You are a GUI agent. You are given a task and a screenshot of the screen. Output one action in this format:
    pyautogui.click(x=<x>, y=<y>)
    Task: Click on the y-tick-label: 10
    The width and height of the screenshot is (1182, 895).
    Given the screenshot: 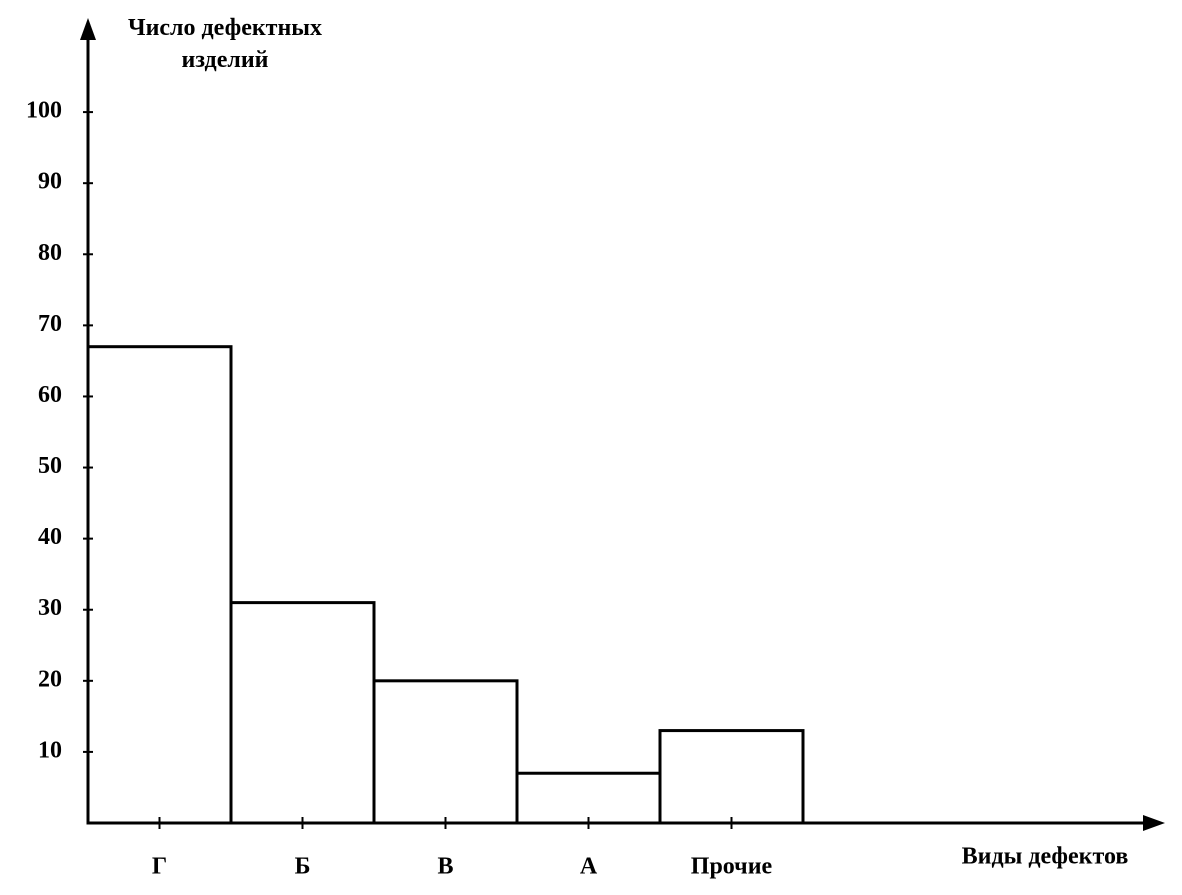 What is the action you would take?
    pyautogui.click(x=50, y=750)
    